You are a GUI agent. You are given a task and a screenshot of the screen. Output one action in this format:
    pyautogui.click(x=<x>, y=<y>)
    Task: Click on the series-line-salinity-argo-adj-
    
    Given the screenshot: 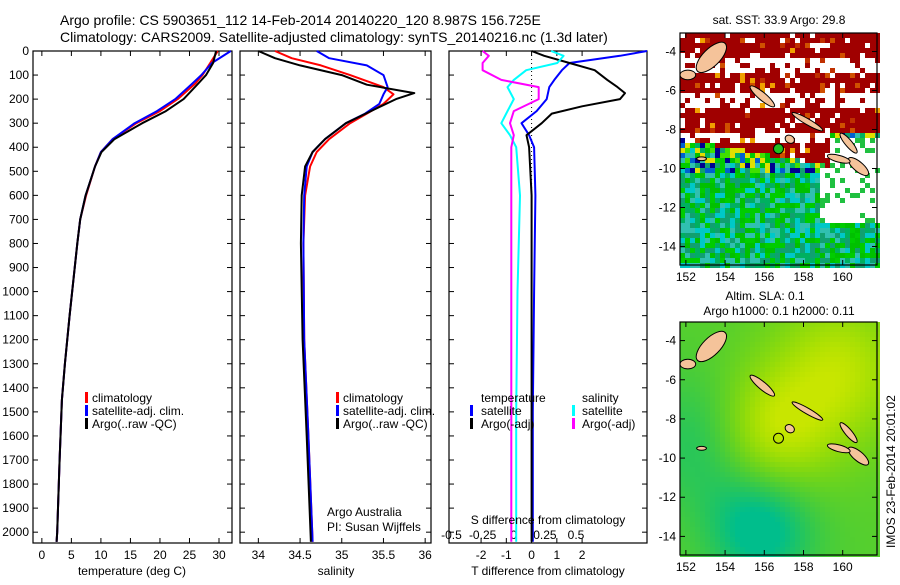 What is the action you would take?
    pyautogui.click(x=510, y=296)
    